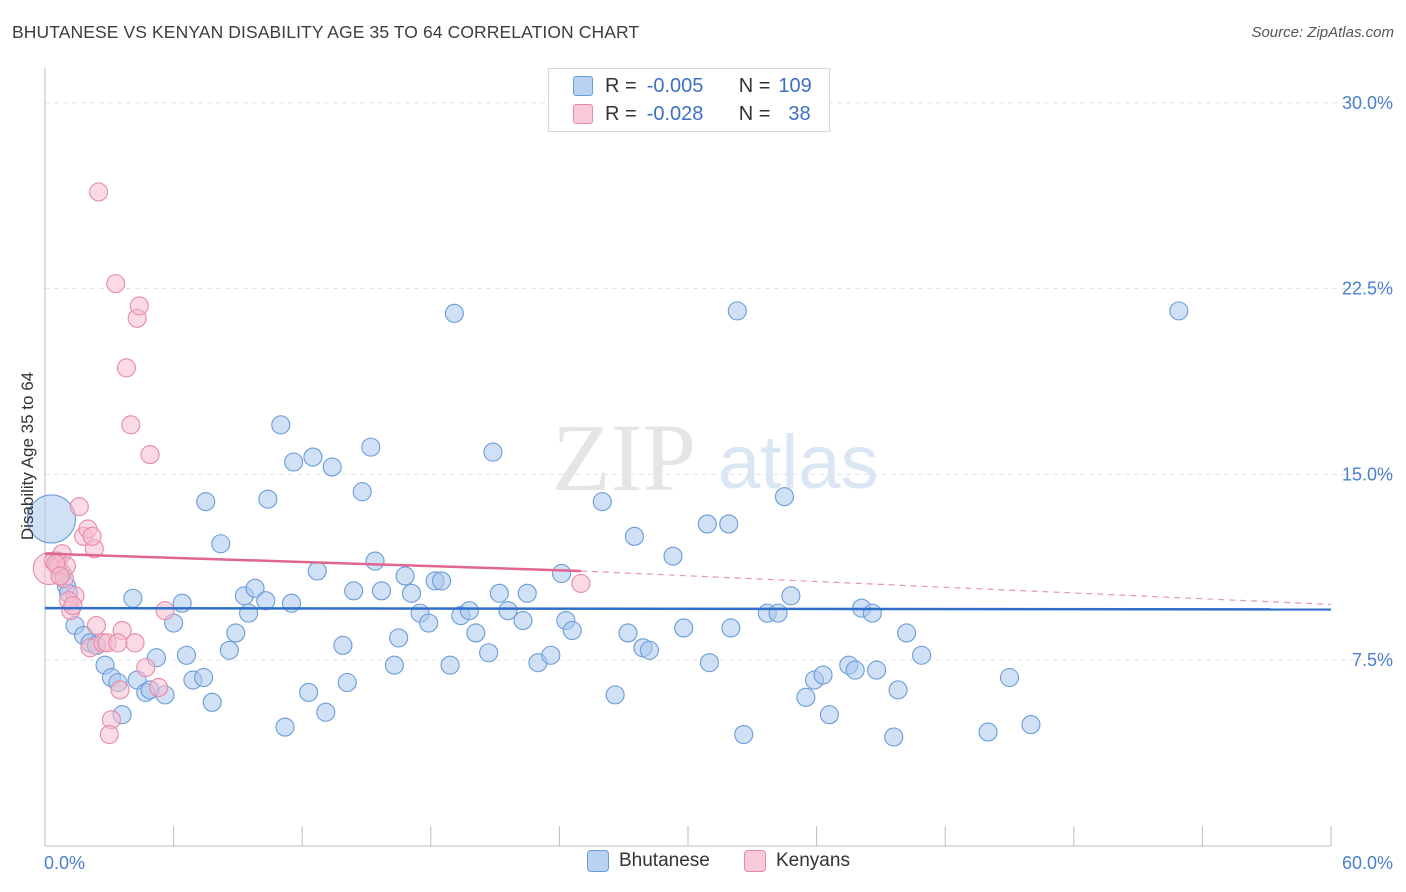 The image size is (1406, 892). I want to click on watermark: ZIP atlas, so click(715, 457).